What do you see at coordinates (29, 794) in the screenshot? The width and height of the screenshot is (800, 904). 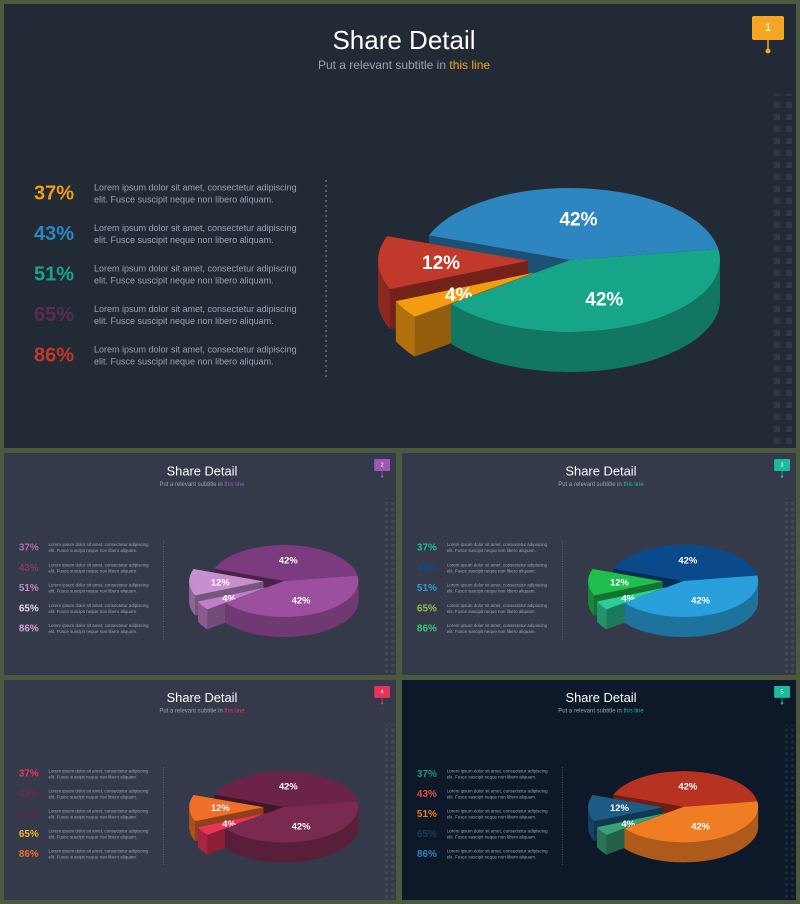 I see `stat-percent: 43%` at bounding box center [29, 794].